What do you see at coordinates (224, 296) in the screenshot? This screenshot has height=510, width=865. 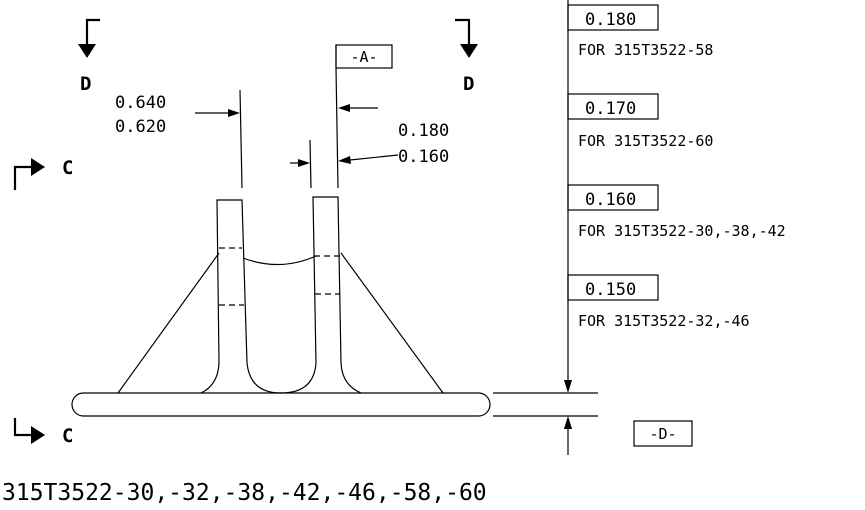 I see `left-leg` at bounding box center [224, 296].